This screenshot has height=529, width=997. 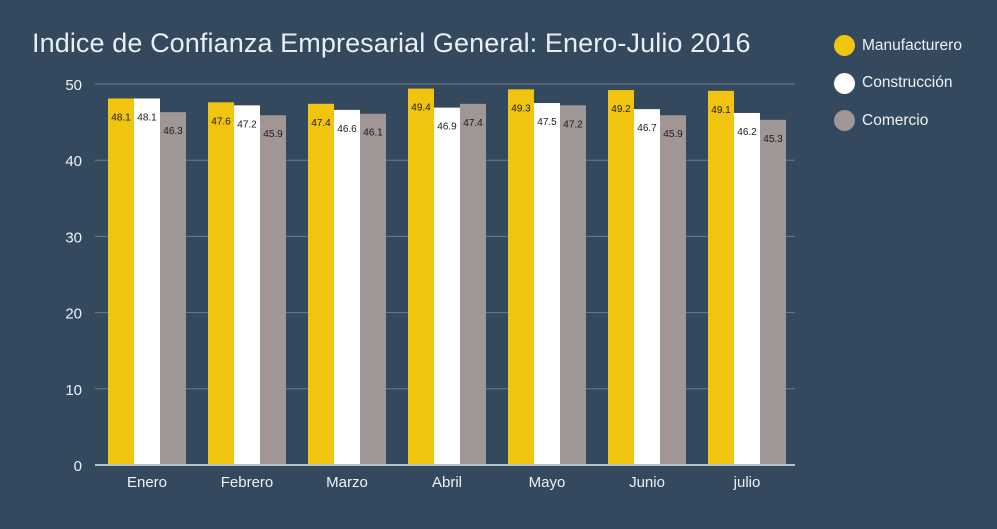 I want to click on x-tick-label: Mayo, so click(x=547, y=482).